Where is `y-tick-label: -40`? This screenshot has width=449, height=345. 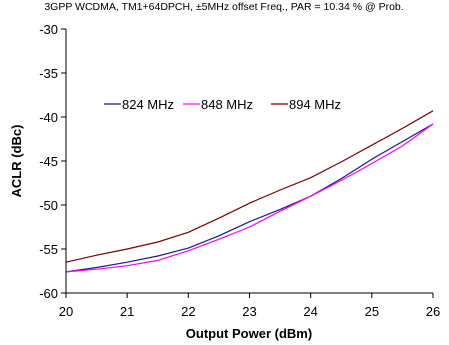
y-tick-label: -40 is located at coordinates (48, 117).